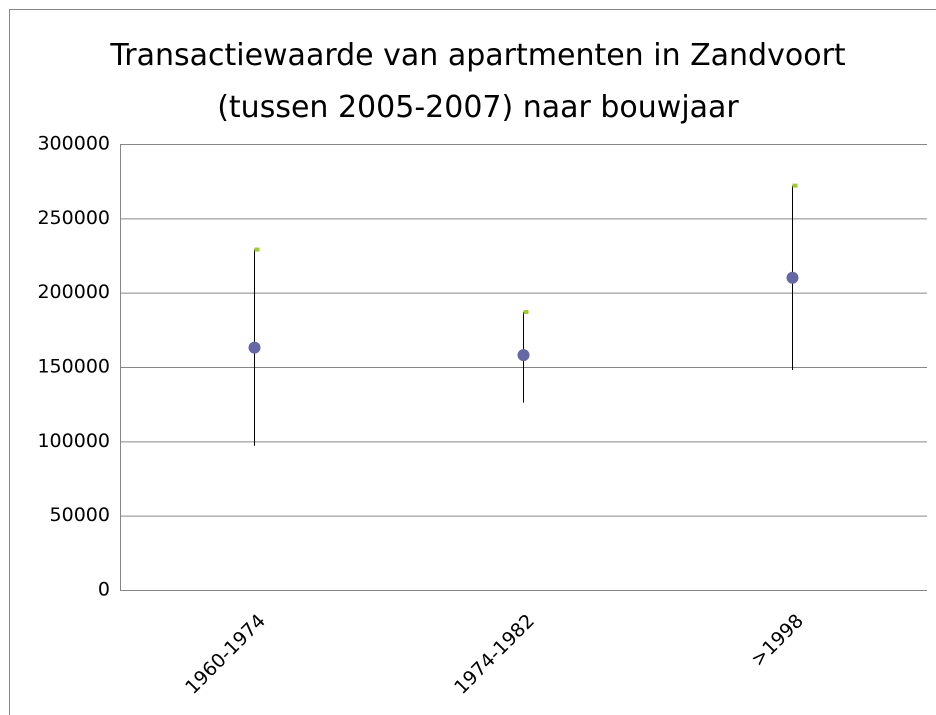 The width and height of the screenshot is (936, 715). I want to click on y-tick-label: 150000, so click(73, 367).